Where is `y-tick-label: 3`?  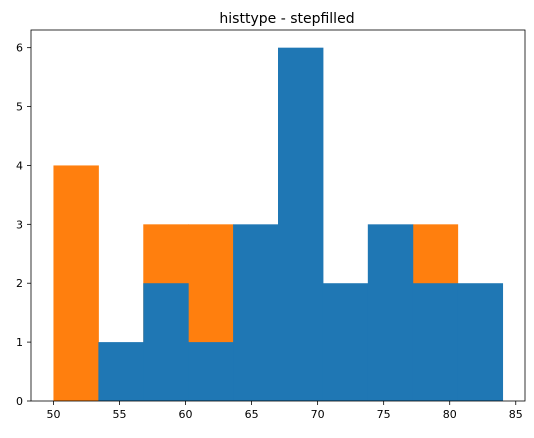
y-tick-label: 3 is located at coordinates (19, 224).